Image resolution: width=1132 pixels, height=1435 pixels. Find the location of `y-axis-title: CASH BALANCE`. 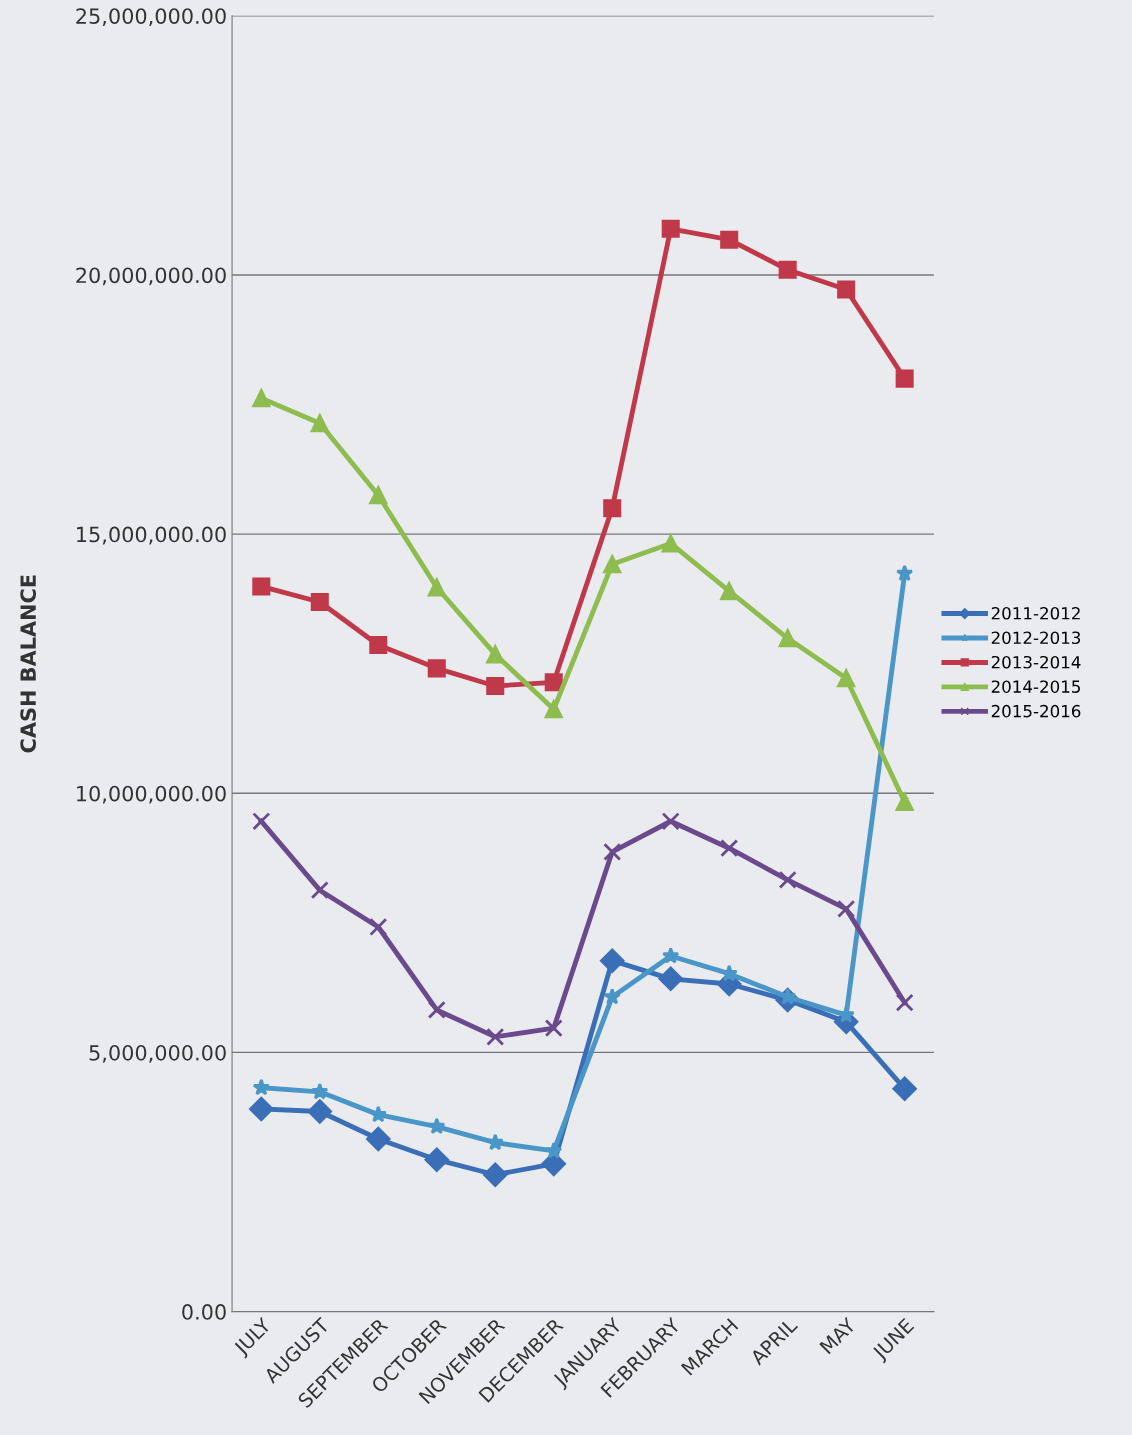

y-axis-title: CASH BALANCE is located at coordinates (28, 664).